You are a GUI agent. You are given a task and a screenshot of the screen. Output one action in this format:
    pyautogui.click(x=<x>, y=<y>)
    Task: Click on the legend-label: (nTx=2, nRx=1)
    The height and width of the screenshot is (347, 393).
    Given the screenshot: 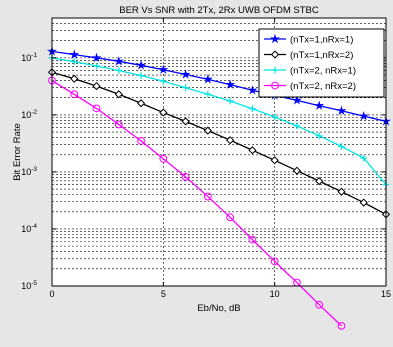 What is the action you would take?
    pyautogui.click(x=323, y=71)
    